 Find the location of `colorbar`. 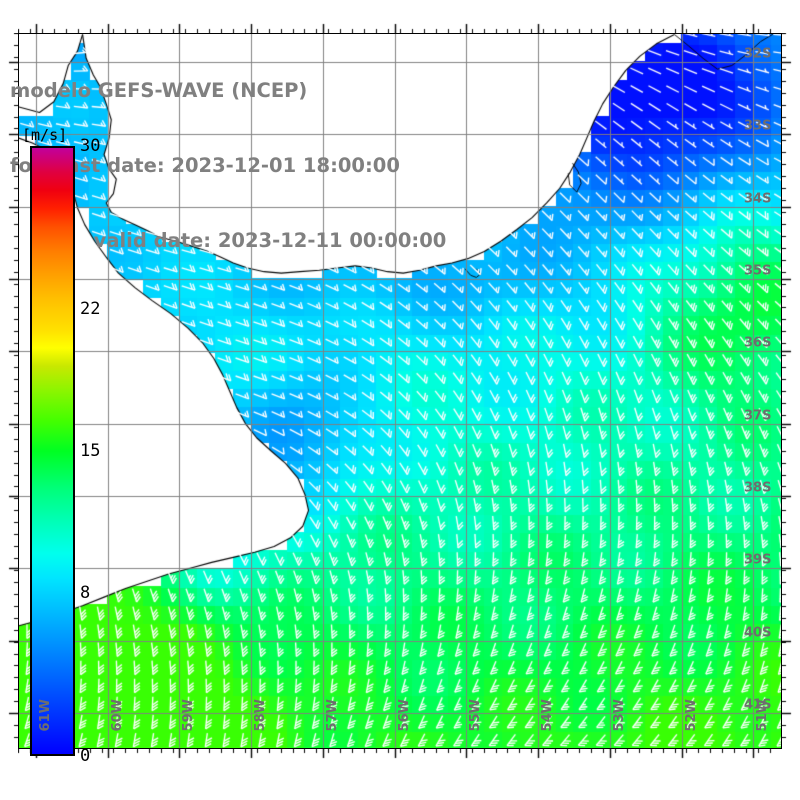

colorbar is located at coordinates (52, 451).